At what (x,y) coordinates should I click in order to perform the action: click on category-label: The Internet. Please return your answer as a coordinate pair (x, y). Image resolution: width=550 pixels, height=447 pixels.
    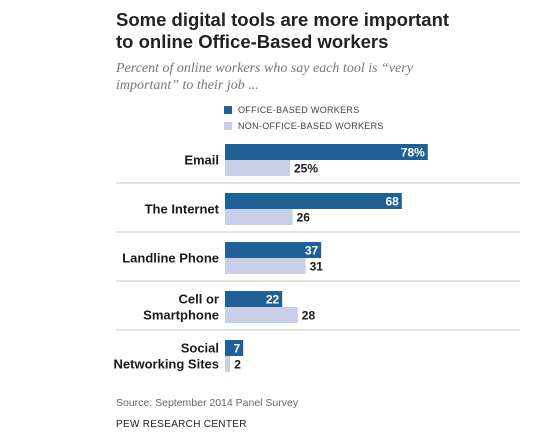
    Looking at the image, I should click on (182, 209).